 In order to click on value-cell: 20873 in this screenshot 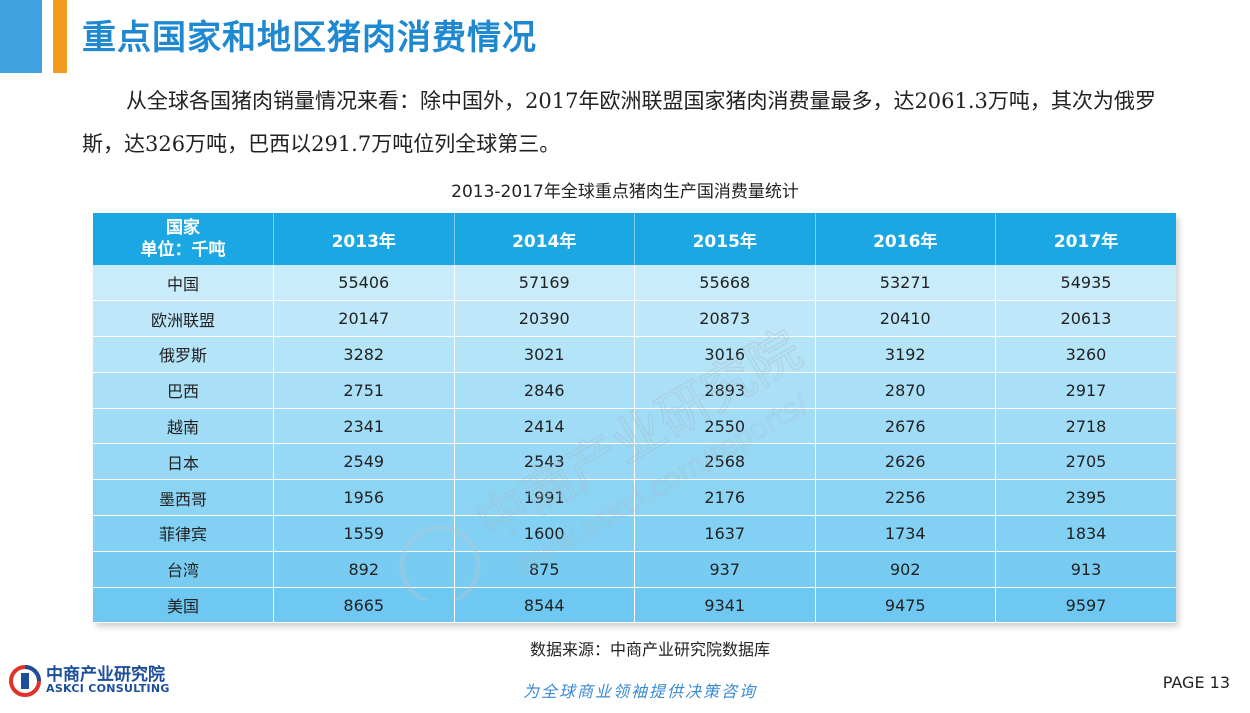, I will do `click(725, 319)`.